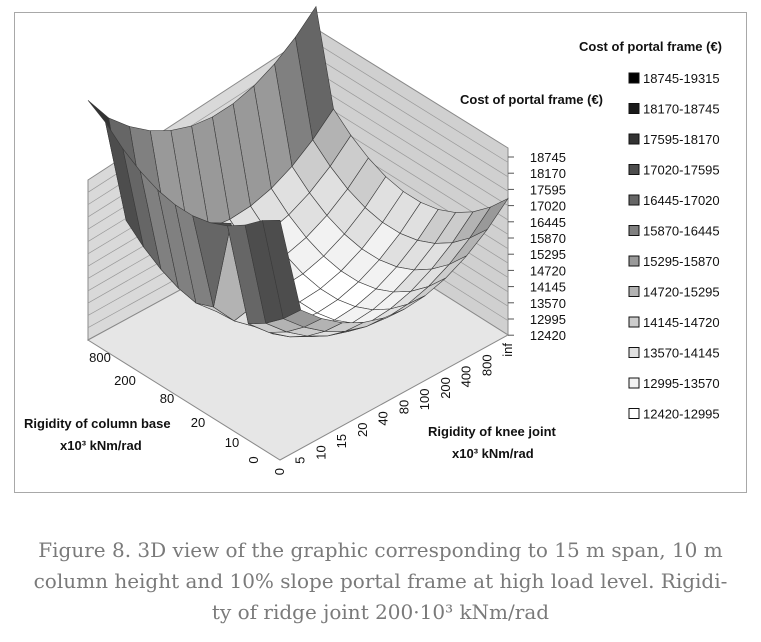 The image size is (761, 642). I want to click on legend-label: 17595-18170, so click(681, 139).